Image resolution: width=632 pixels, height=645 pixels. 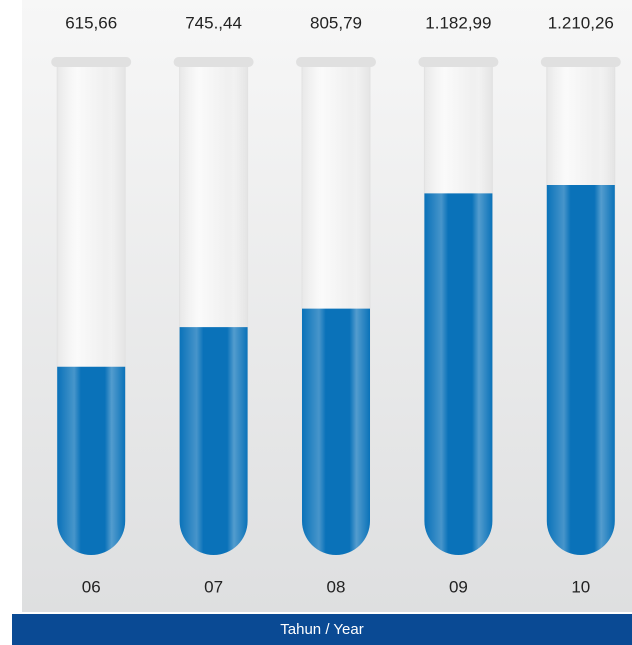 I want to click on value-label: 1.182,99, so click(x=458, y=22).